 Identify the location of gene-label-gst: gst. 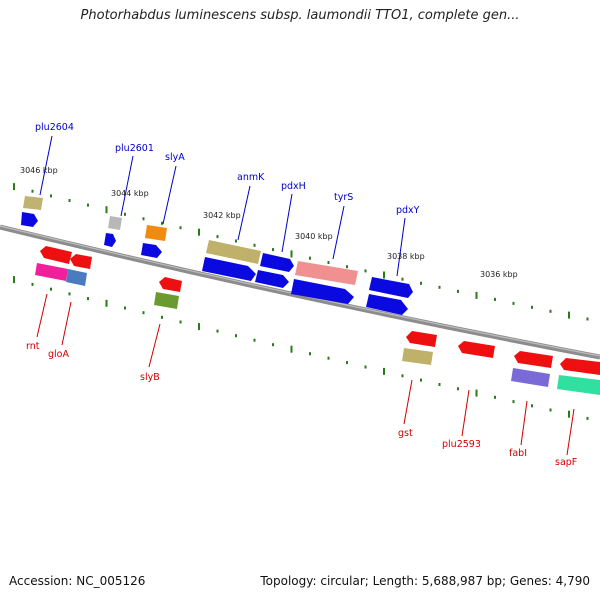
(405, 433).